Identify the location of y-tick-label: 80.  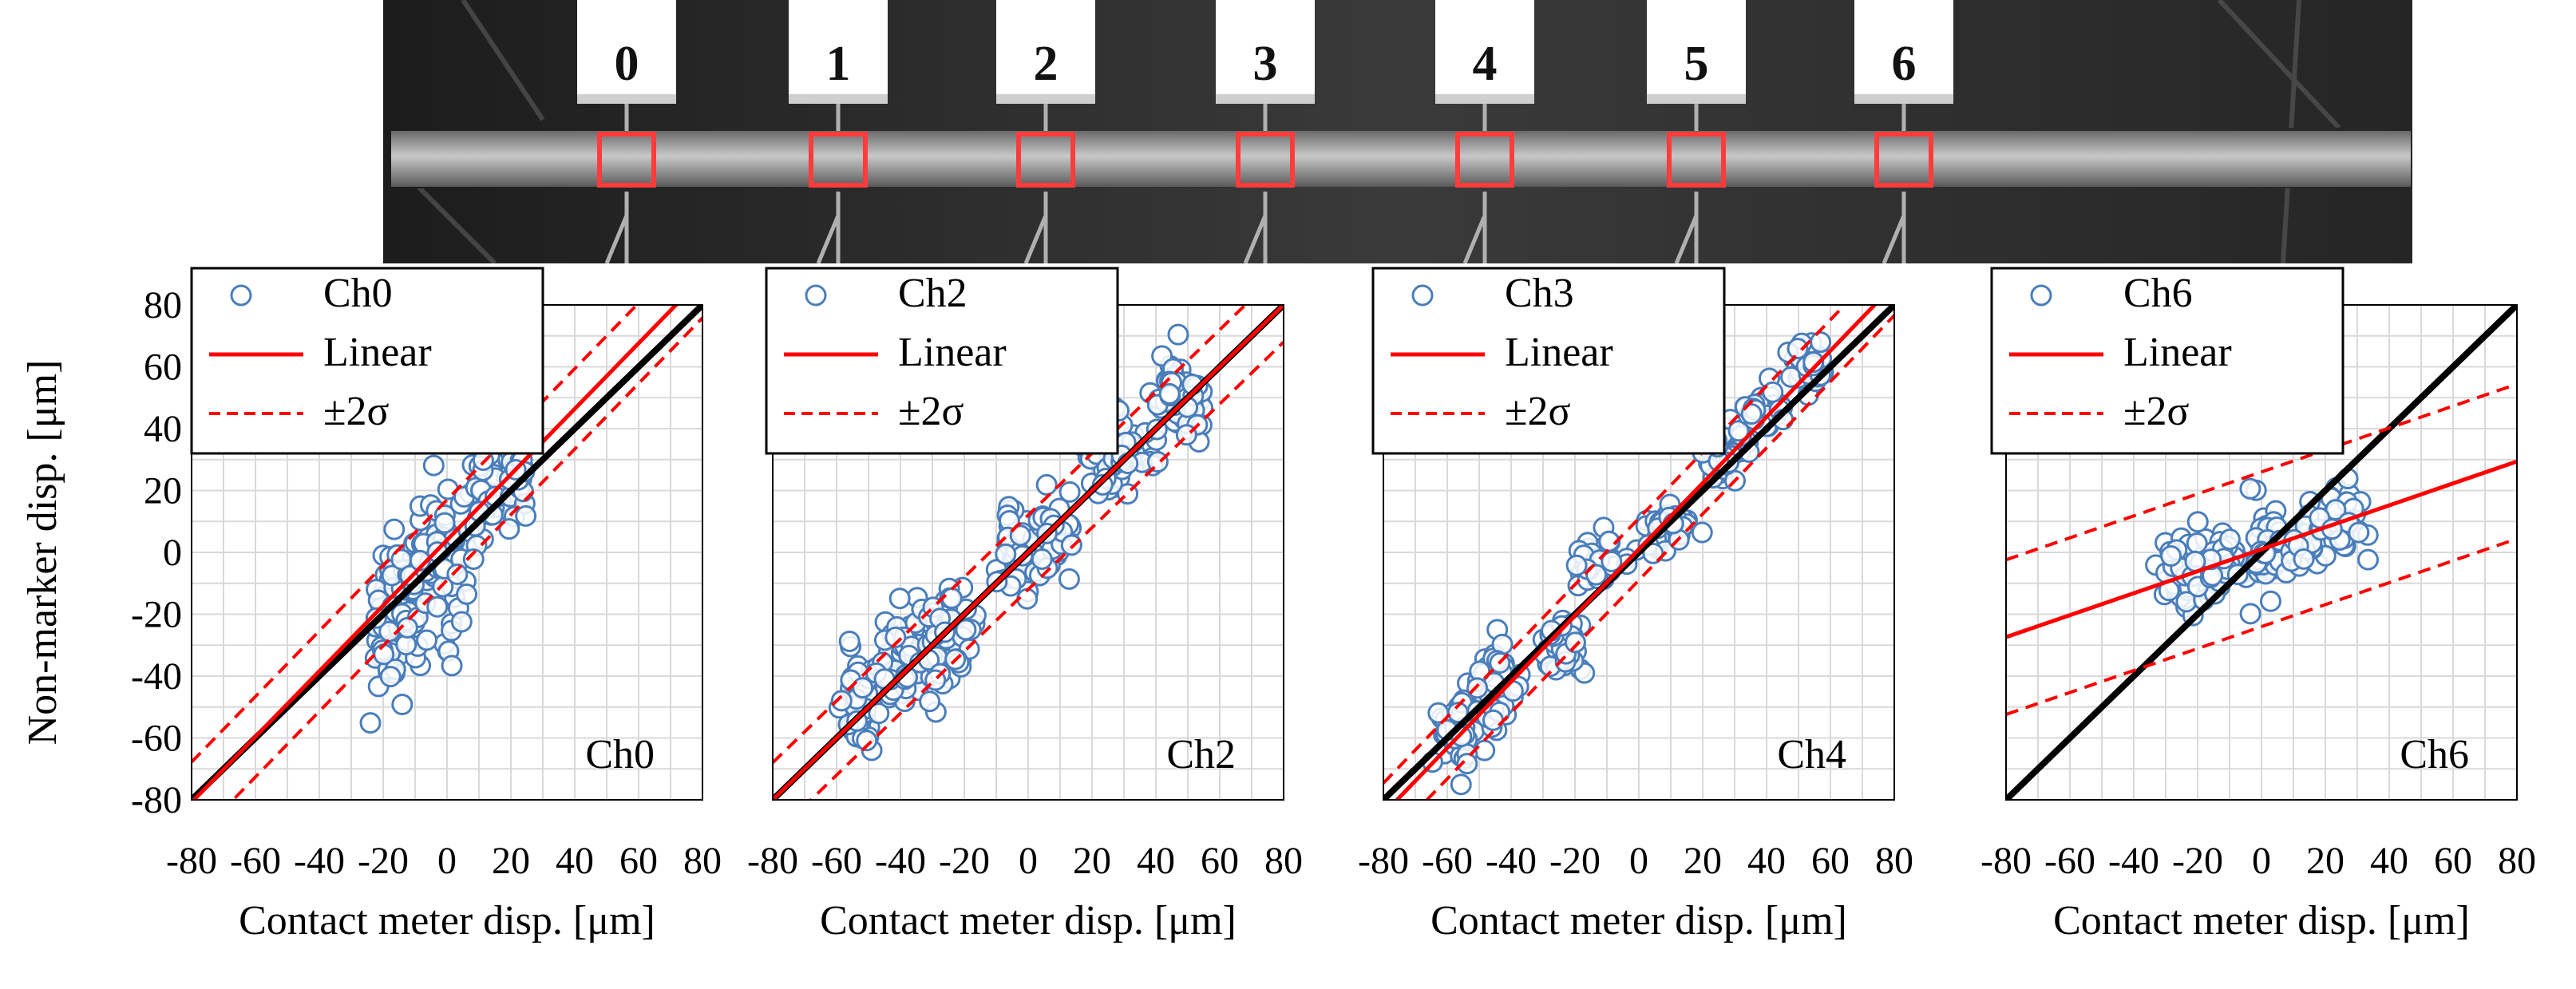
(163, 305).